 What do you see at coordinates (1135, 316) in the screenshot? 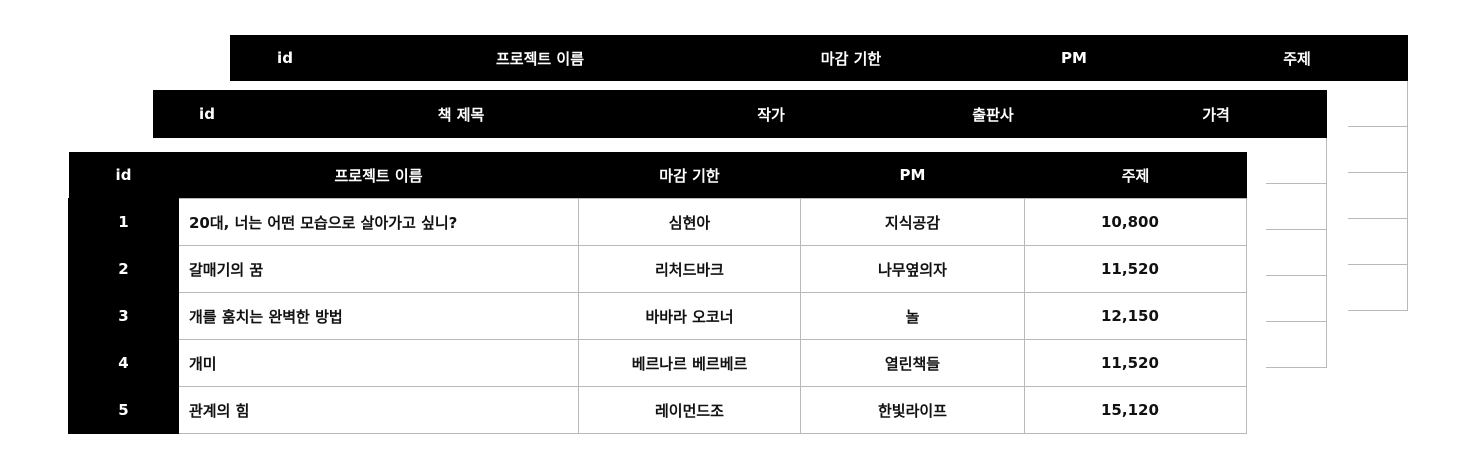
I see `row-price-cell: 12,150` at bounding box center [1135, 316].